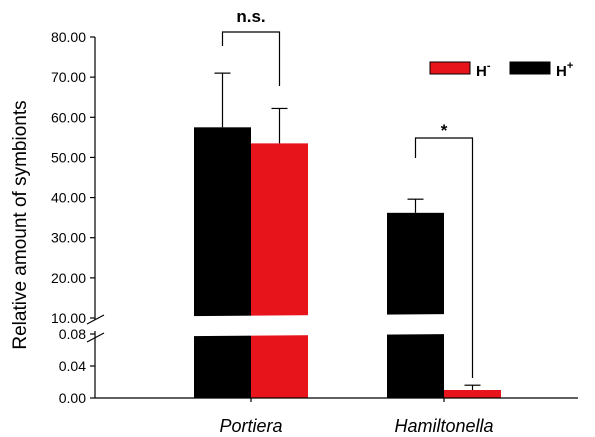  I want to click on x-category-label: Portiera, so click(250, 426).